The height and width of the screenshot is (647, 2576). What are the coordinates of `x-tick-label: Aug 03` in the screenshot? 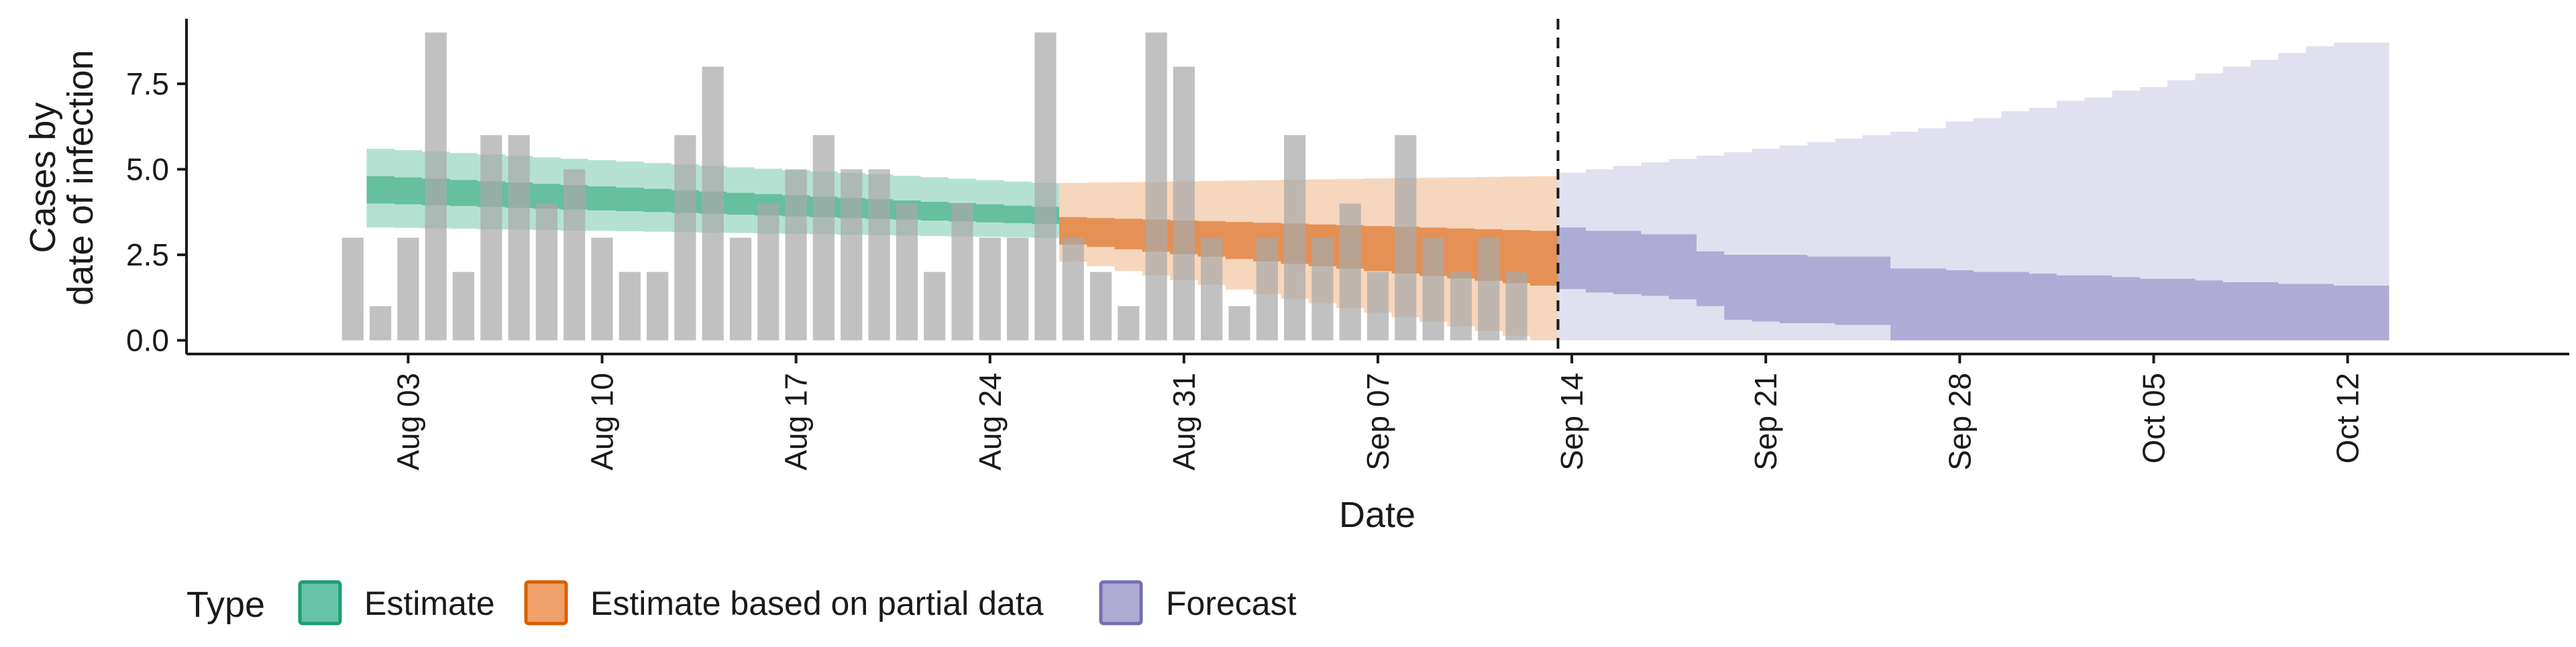 It's located at (407, 422).